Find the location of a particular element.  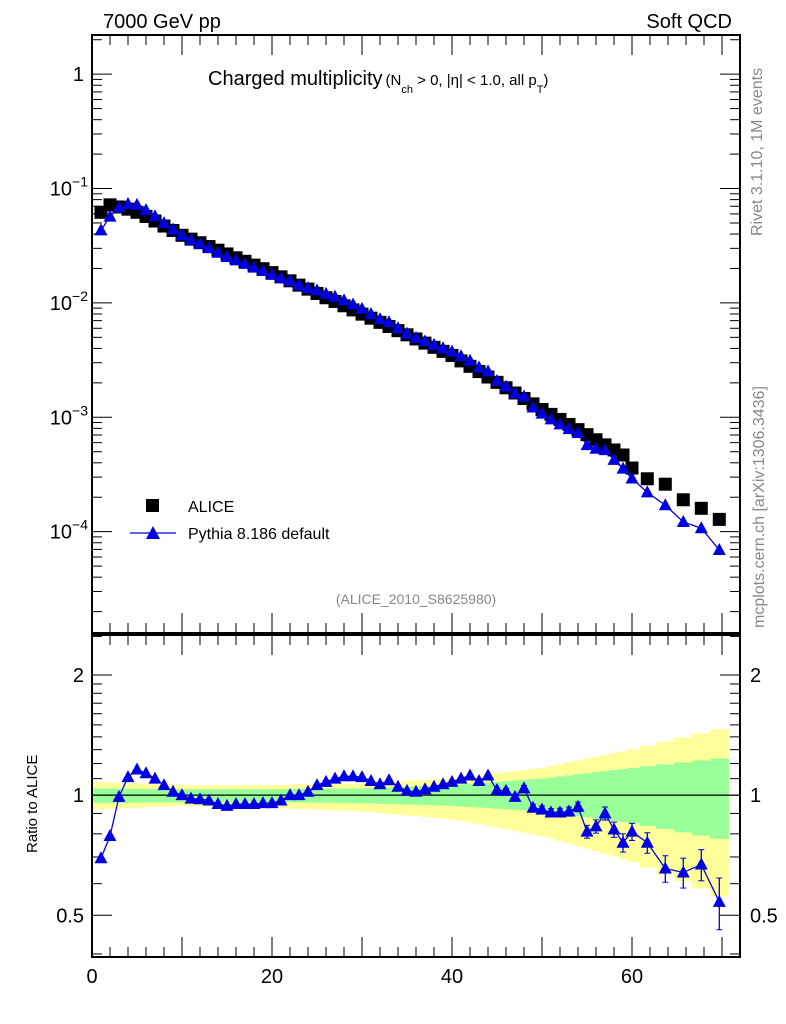

mcplots-credit-text: mcplots.cern.ch [arXiv:1306.3436] is located at coordinates (759, 507).